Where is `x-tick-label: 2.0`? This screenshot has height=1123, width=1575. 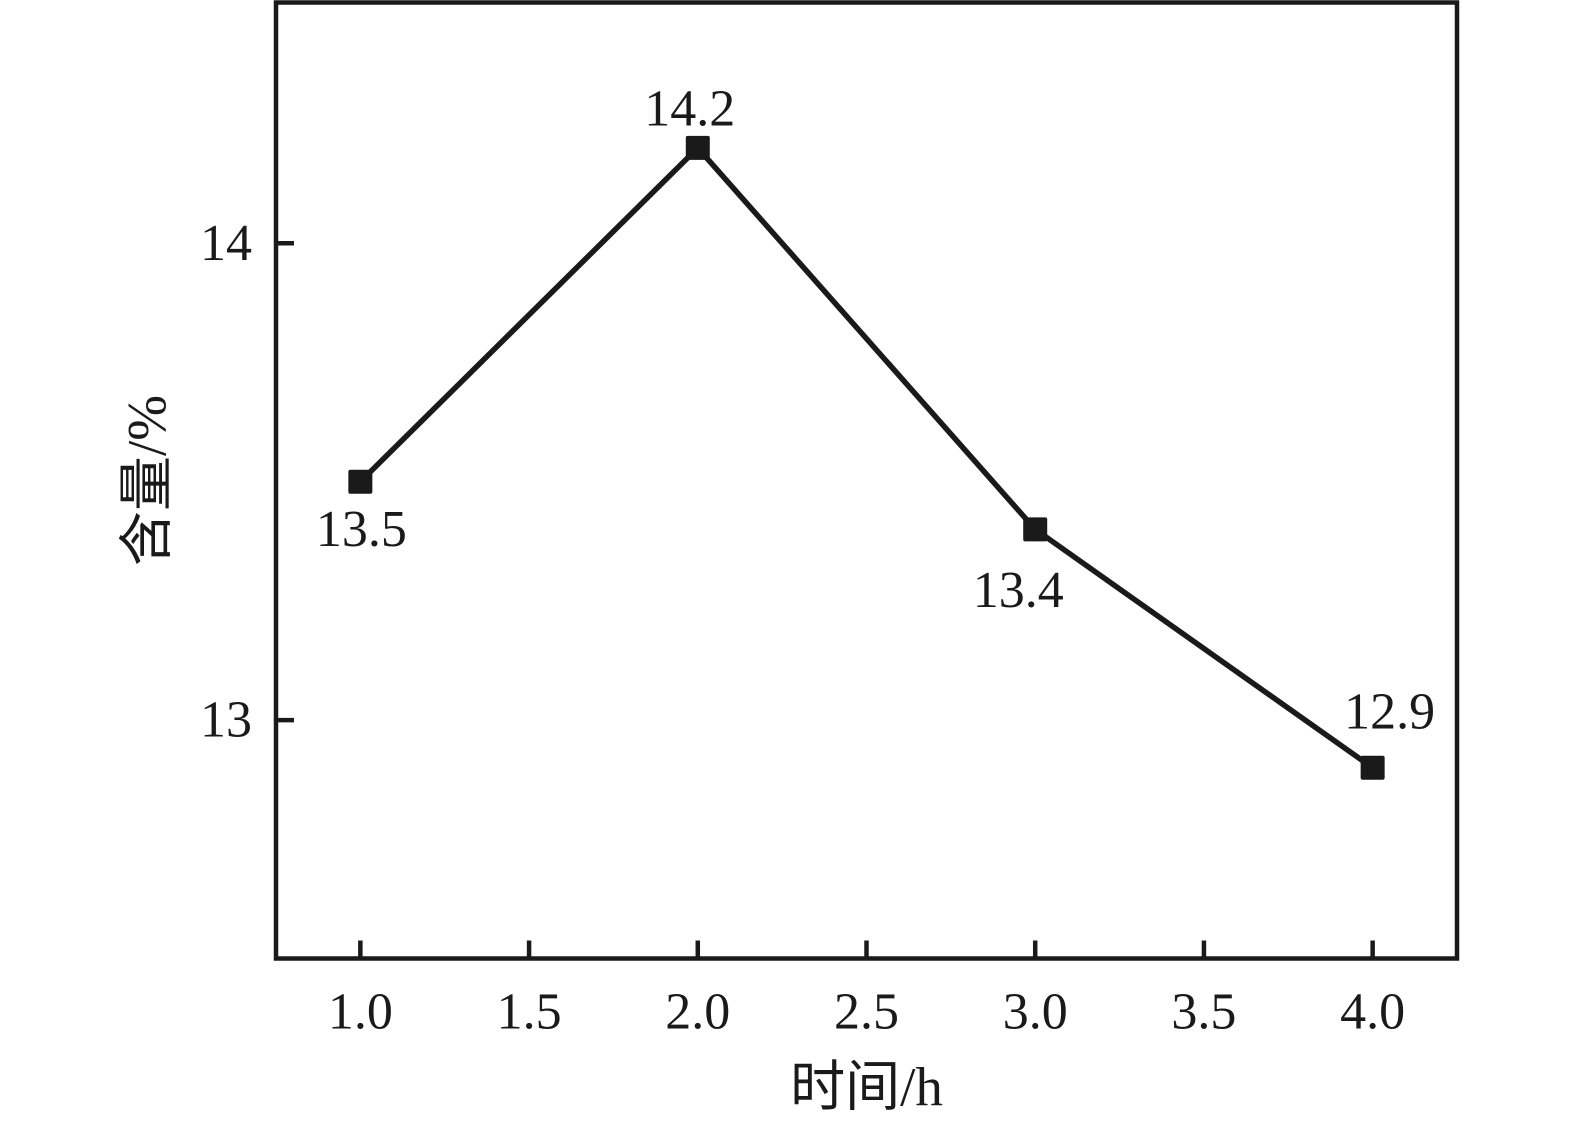
x-tick-label: 2.0 is located at coordinates (697, 1012).